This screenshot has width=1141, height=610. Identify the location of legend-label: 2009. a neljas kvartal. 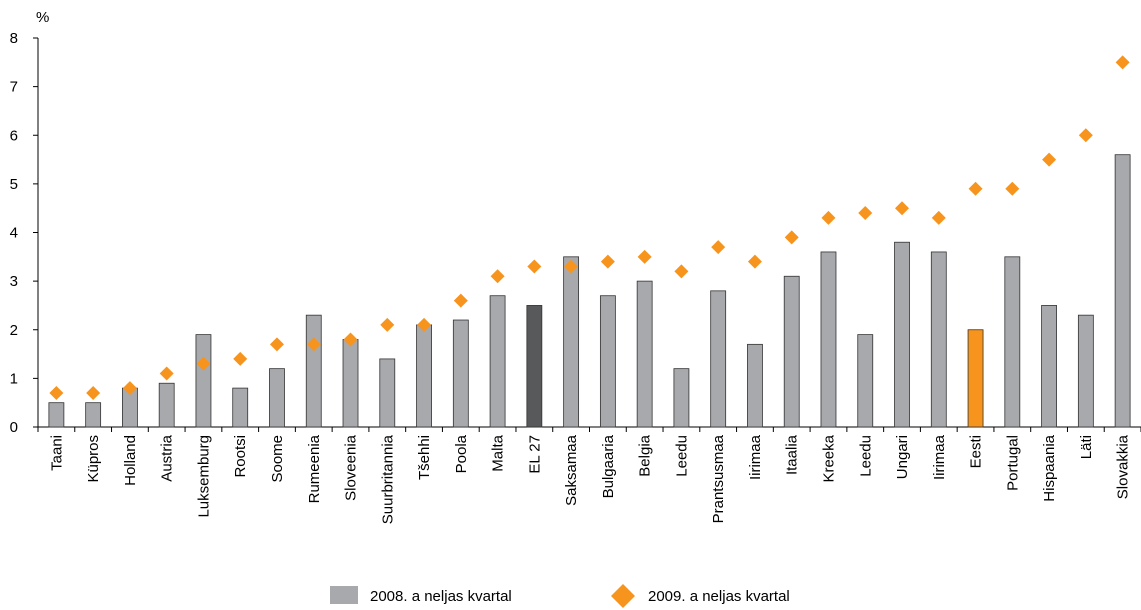
(719, 596).